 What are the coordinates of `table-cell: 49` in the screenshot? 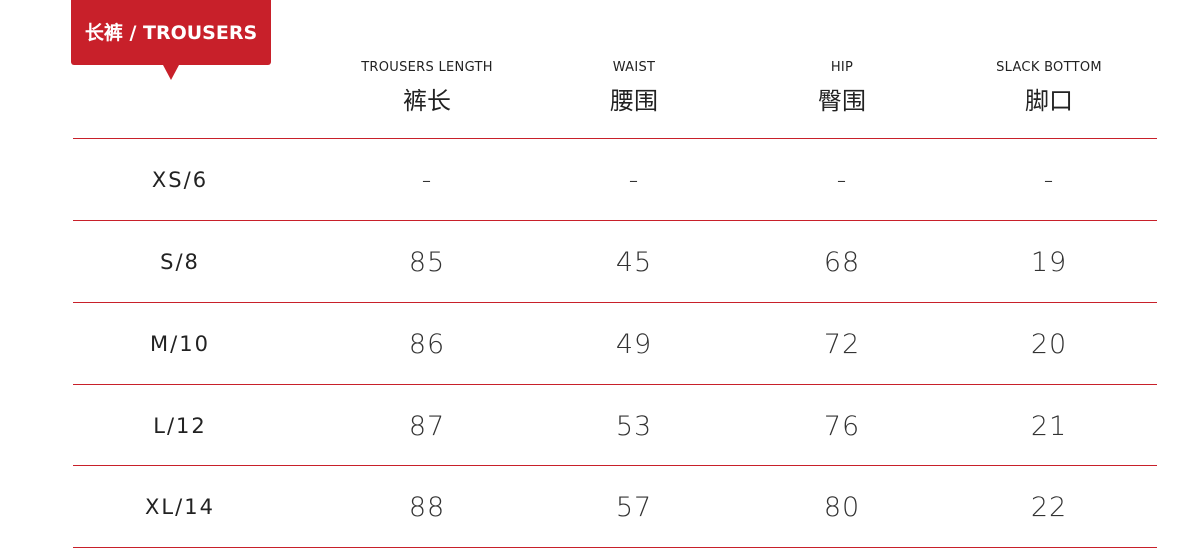 It's located at (634, 344).